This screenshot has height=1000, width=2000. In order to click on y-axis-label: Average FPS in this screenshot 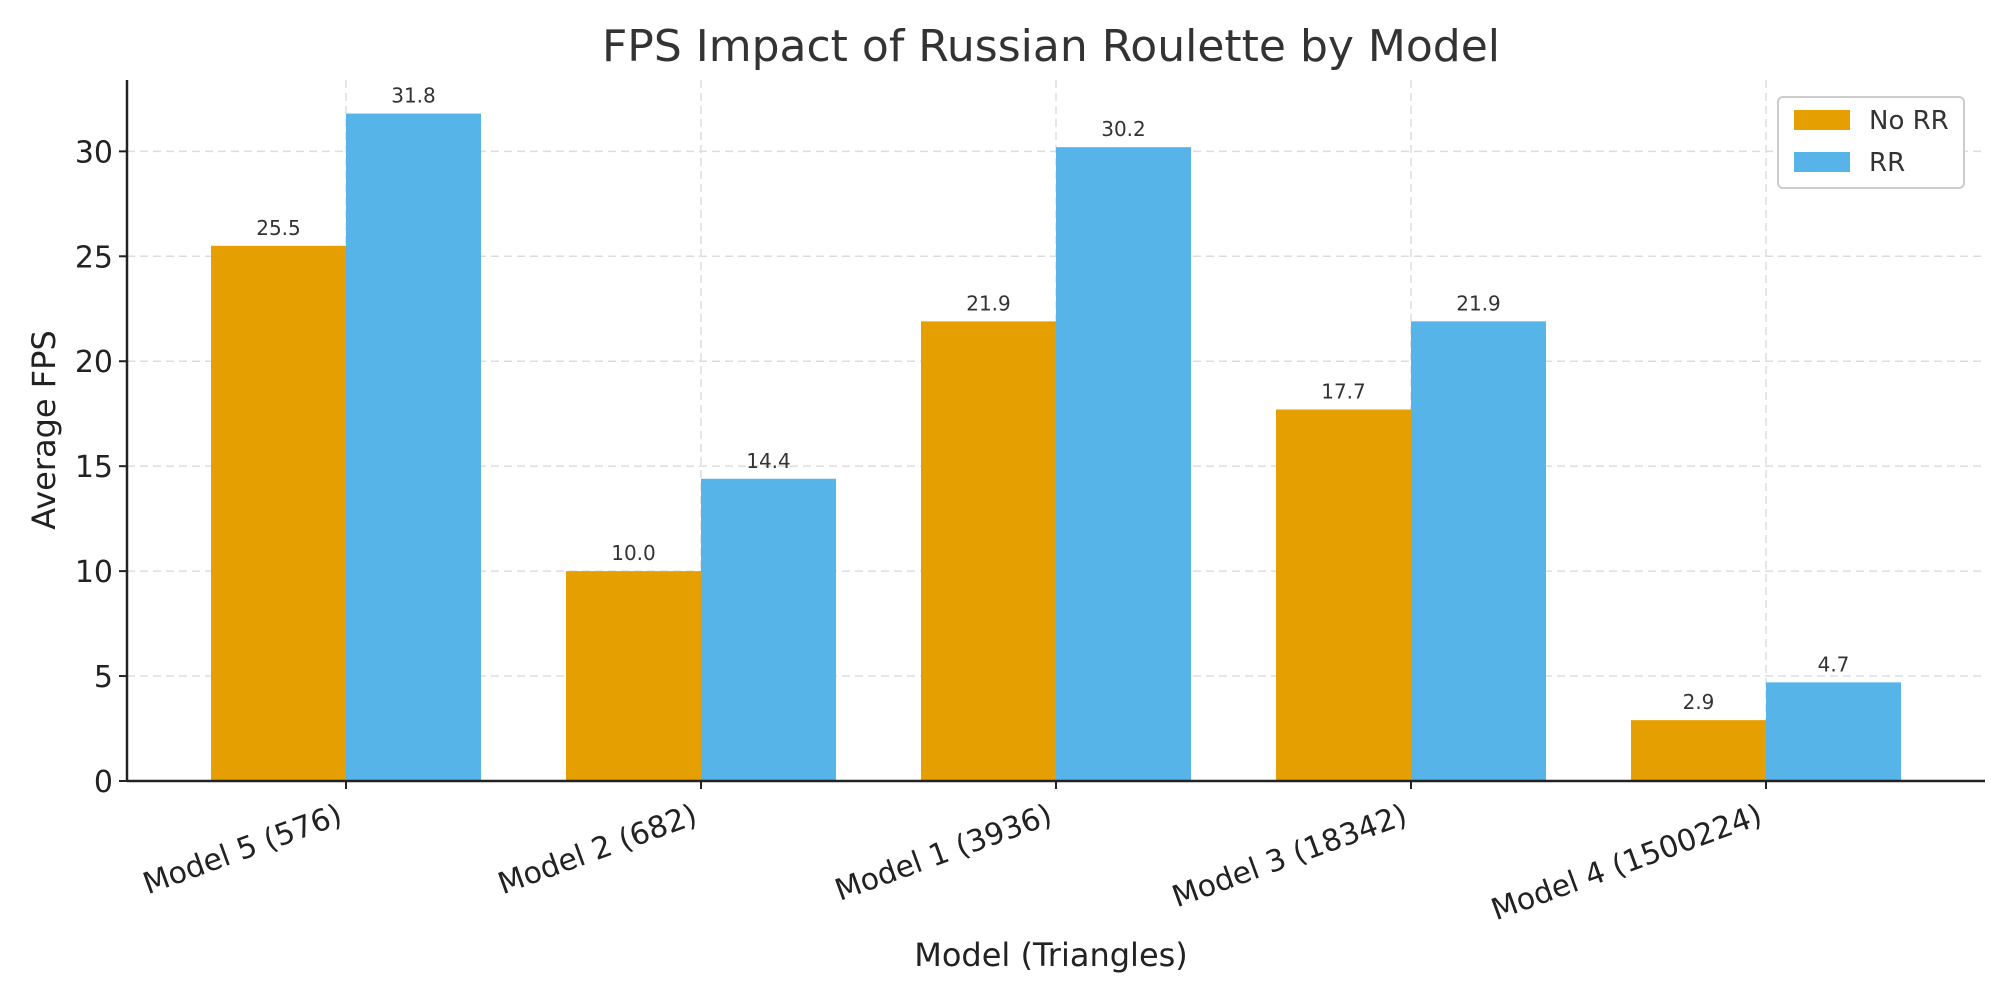, I will do `click(44, 430)`.